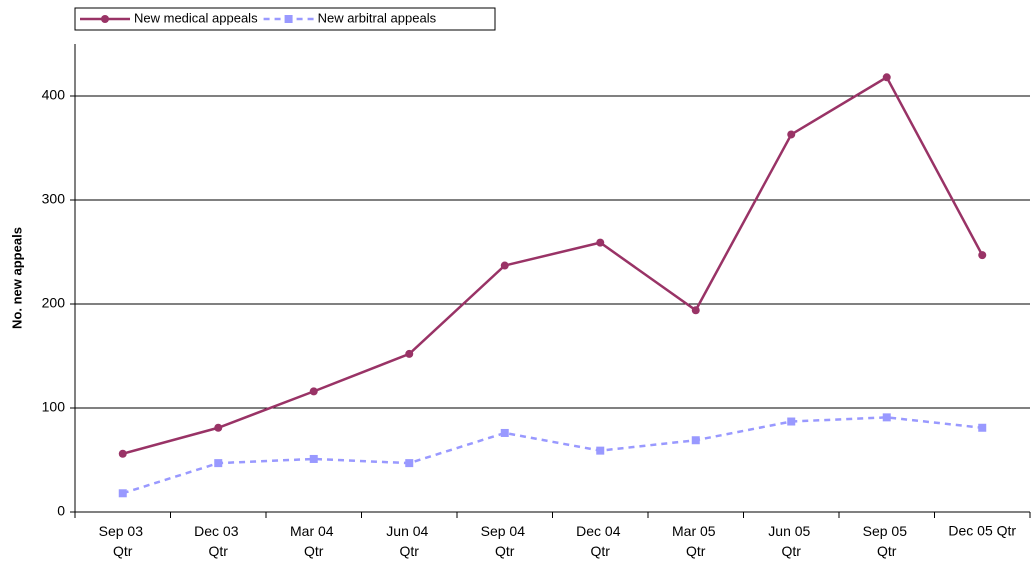 This screenshot has height=566, width=1032. What do you see at coordinates (61, 511) in the screenshot?
I see `y-tick-label: 0` at bounding box center [61, 511].